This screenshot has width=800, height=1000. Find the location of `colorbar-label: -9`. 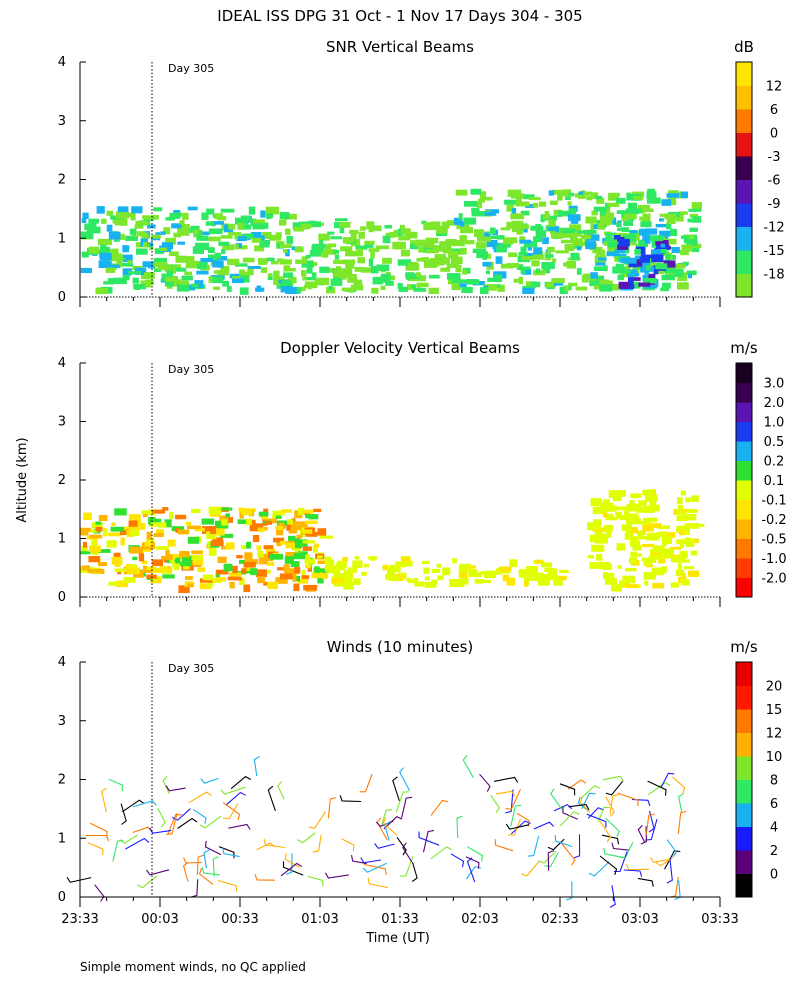

colorbar-label: -9 is located at coordinates (774, 204).